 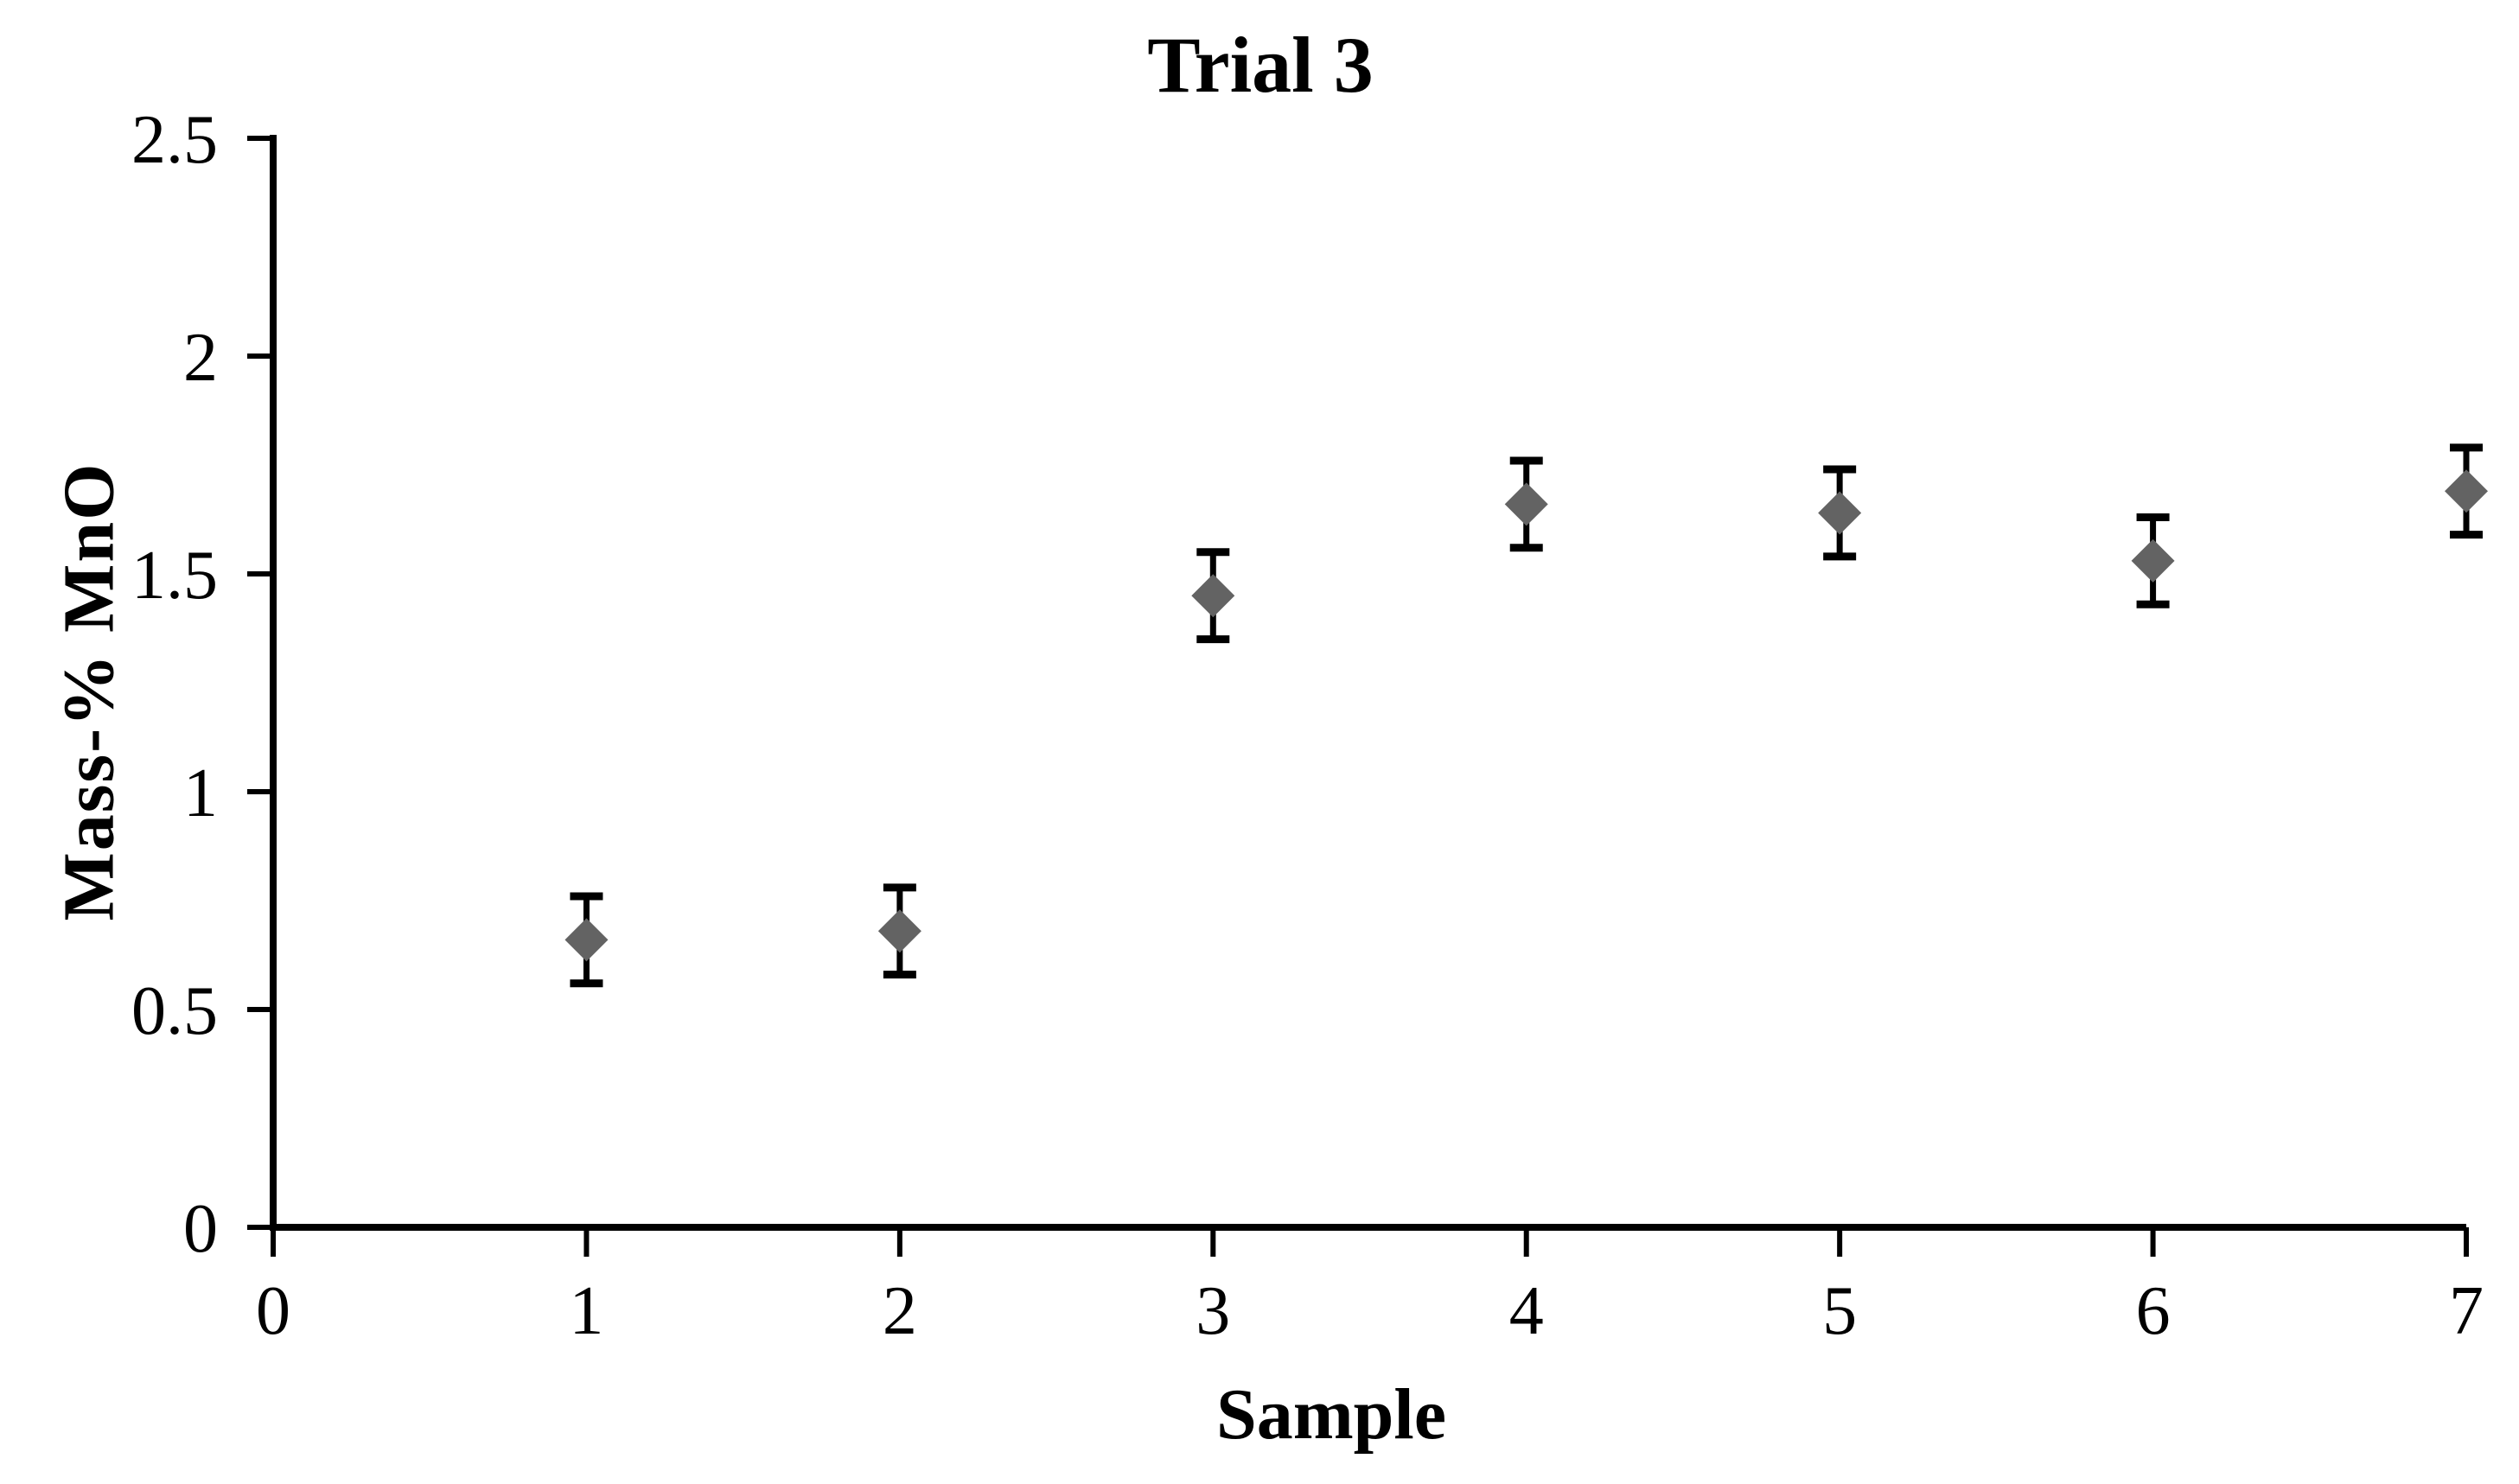 I want to click on x-tick-label: 2, so click(x=900, y=1311).